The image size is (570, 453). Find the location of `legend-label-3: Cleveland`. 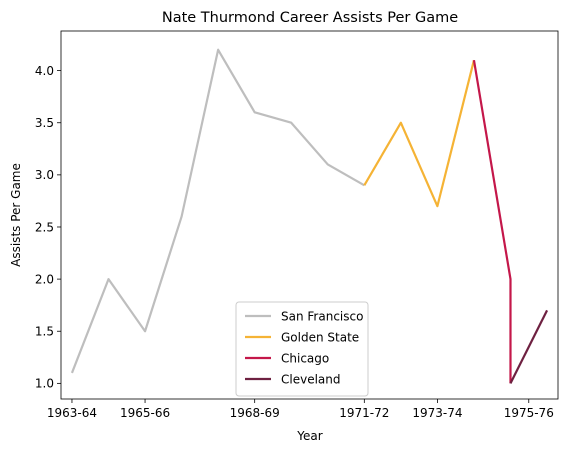

legend-label-3: Cleveland is located at coordinates (311, 379).